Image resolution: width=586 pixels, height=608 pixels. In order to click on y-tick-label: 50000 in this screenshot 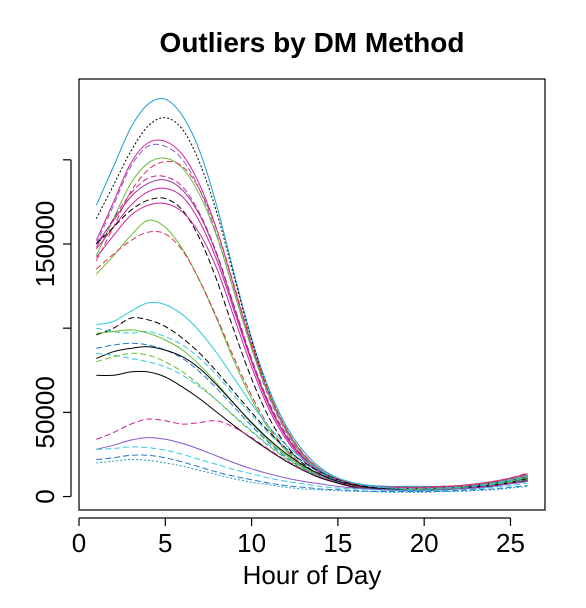, I will do `click(45, 412)`.